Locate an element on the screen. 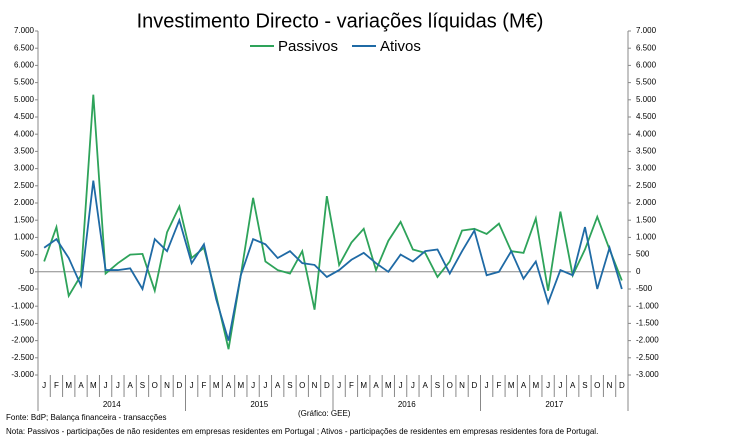  year-label: 2017 is located at coordinates (554, 404).